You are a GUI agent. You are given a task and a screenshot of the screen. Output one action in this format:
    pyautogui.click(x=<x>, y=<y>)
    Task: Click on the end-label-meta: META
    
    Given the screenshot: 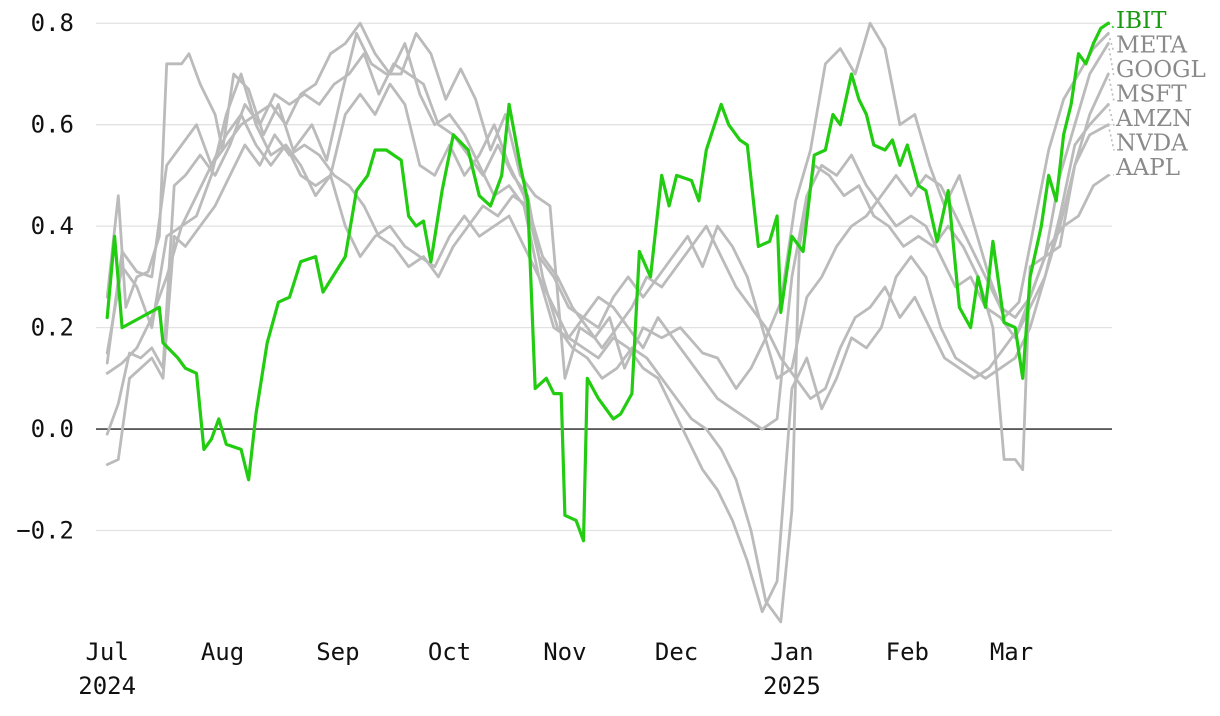 What is the action you would take?
    pyautogui.click(x=1151, y=46)
    